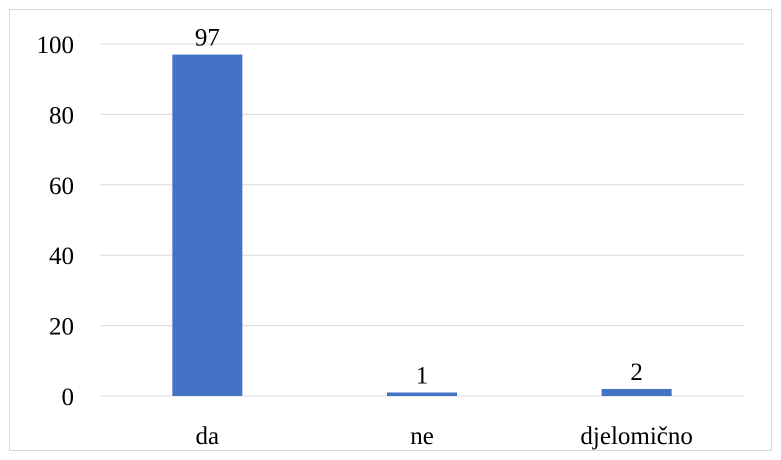 The height and width of the screenshot is (460, 781). What do you see at coordinates (61, 115) in the screenshot?
I see `y-tick-label: 80` at bounding box center [61, 115].